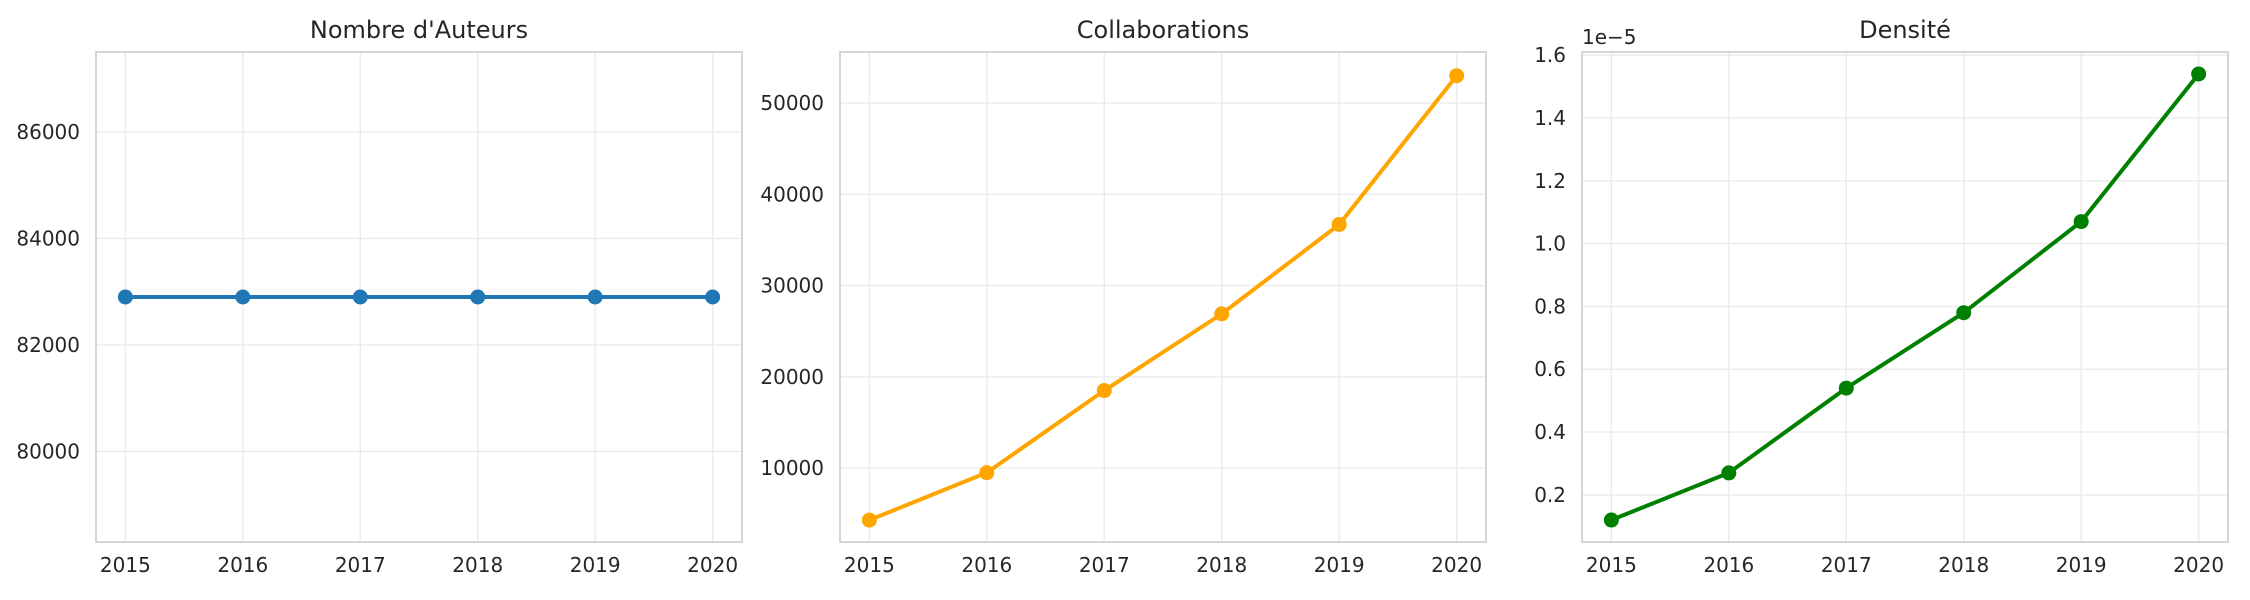 The height and width of the screenshot is (600, 2250). What do you see at coordinates (1550, 369) in the screenshot?
I see `y-tick-label: 0.6` at bounding box center [1550, 369].